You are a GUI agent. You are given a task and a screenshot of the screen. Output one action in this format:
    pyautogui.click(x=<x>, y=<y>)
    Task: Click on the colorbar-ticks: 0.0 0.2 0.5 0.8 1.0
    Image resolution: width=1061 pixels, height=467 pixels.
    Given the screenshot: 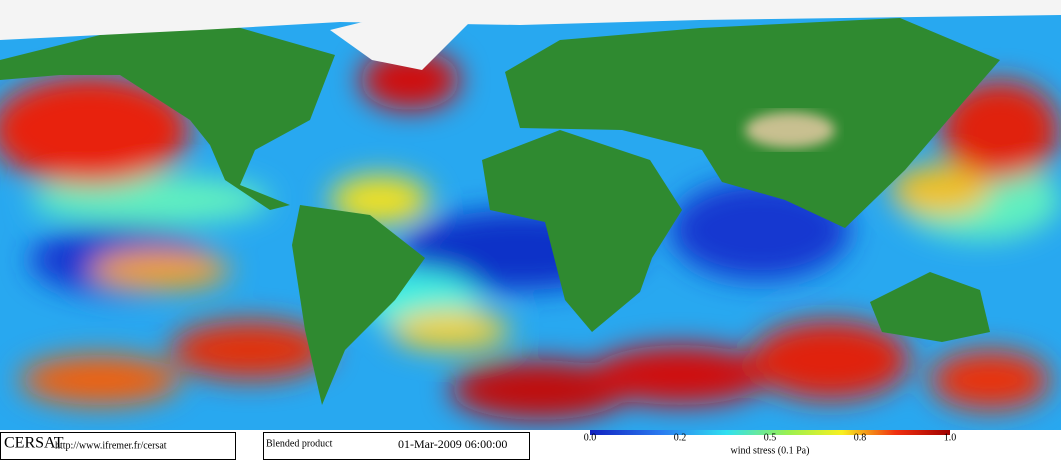 What is the action you would take?
    pyautogui.click(x=770, y=437)
    